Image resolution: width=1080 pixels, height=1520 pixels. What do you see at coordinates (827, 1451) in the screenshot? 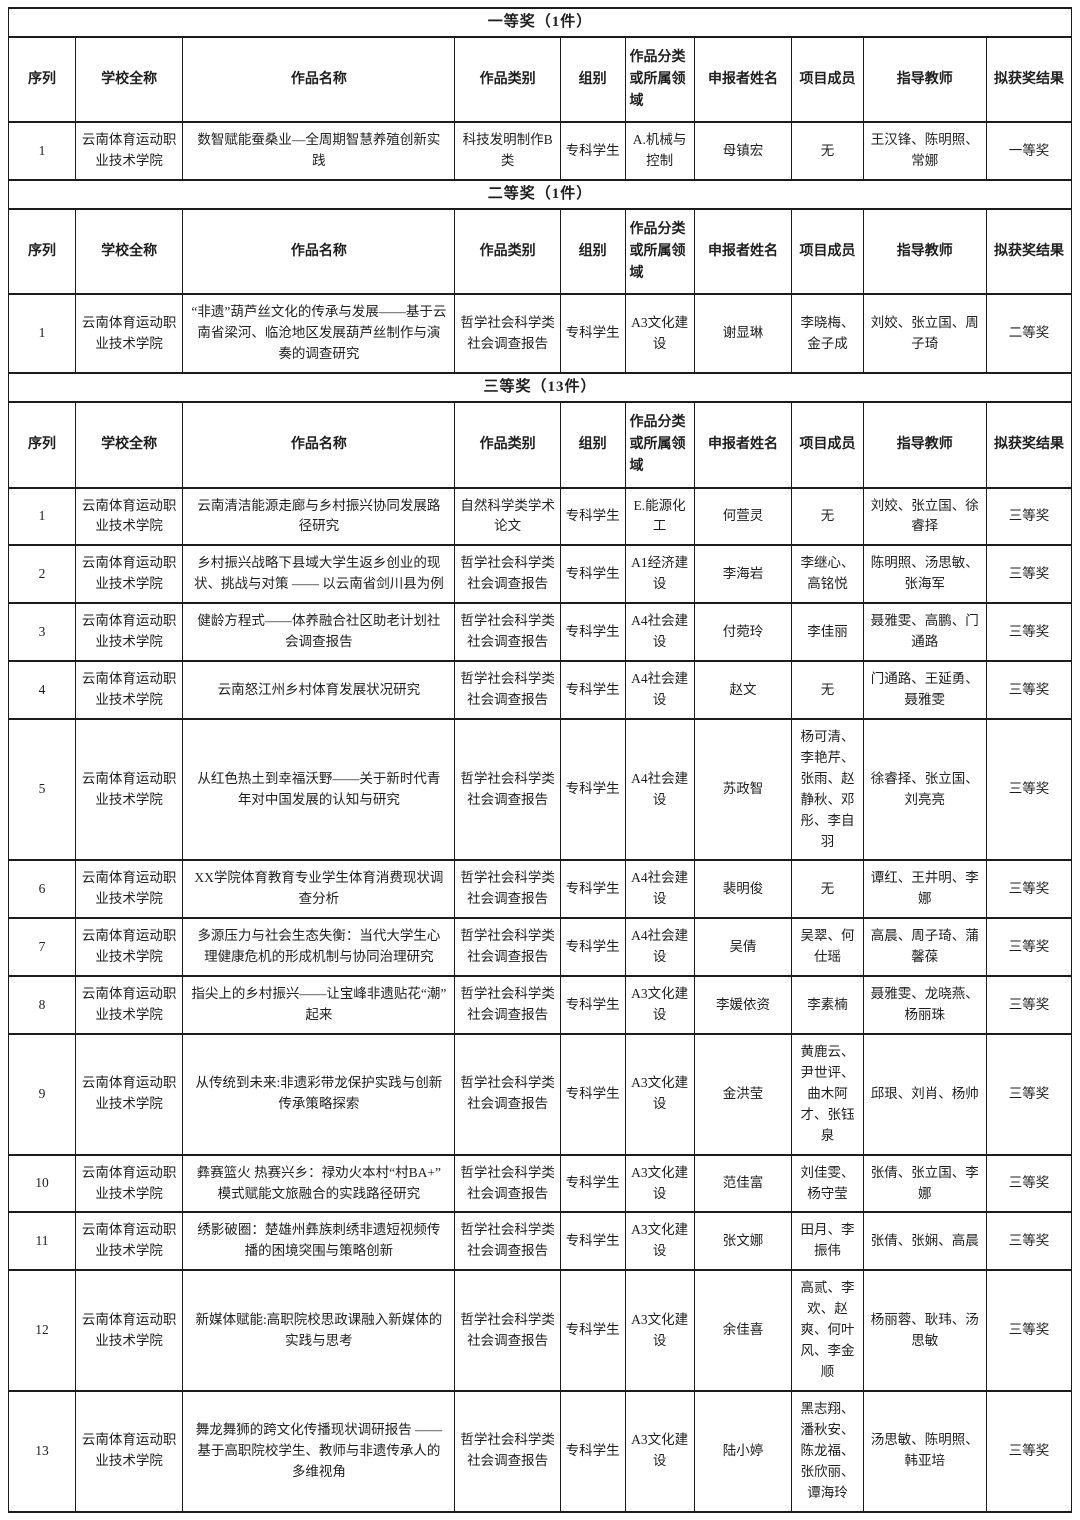
I see `cell-members: 黑志翔、潘秋安、陈龙福、张欣丽、谭海玲` at bounding box center [827, 1451].